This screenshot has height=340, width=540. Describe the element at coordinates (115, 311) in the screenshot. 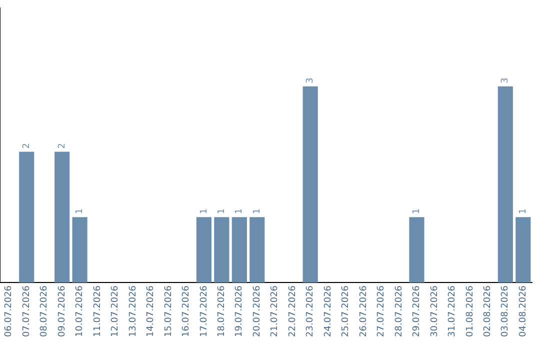

I see `x-tick-label: 12.07.2026` at that location.